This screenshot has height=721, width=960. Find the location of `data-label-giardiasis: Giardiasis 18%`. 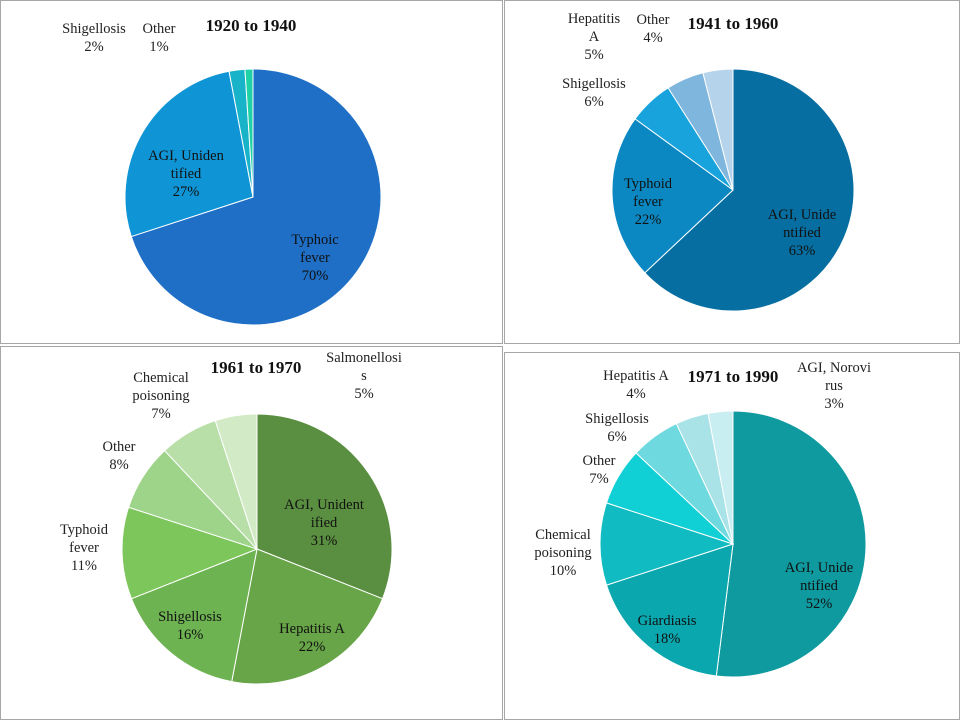

data-label-giardiasis: Giardiasis 18% is located at coordinates (667, 630).